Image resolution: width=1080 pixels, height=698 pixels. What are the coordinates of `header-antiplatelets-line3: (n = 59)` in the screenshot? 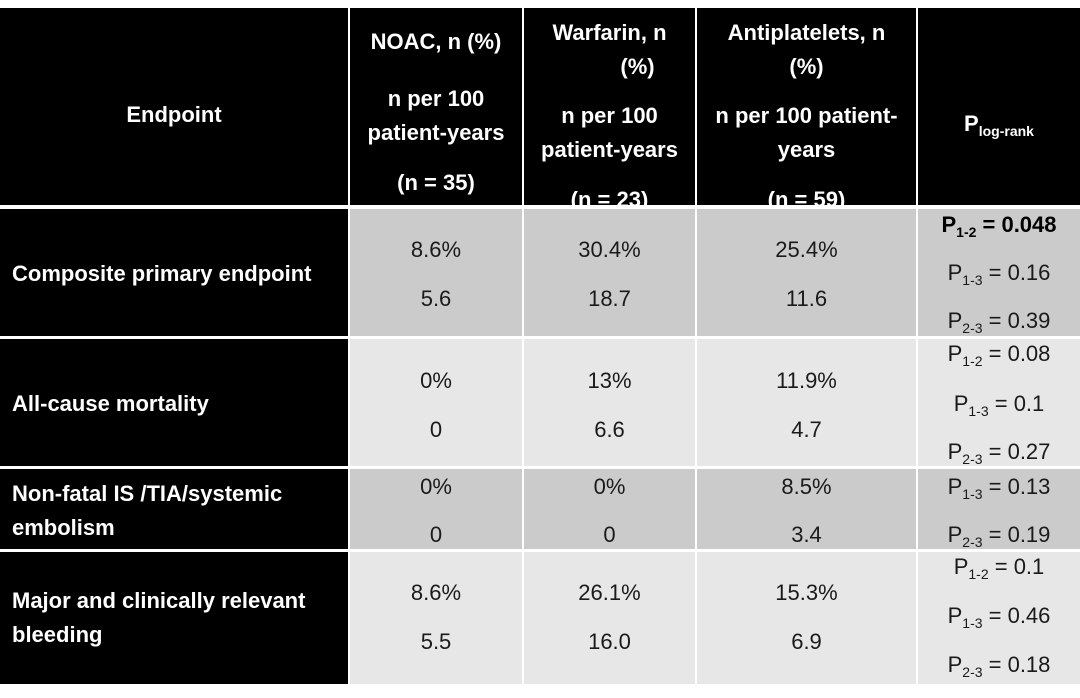 It's located at (806, 199).